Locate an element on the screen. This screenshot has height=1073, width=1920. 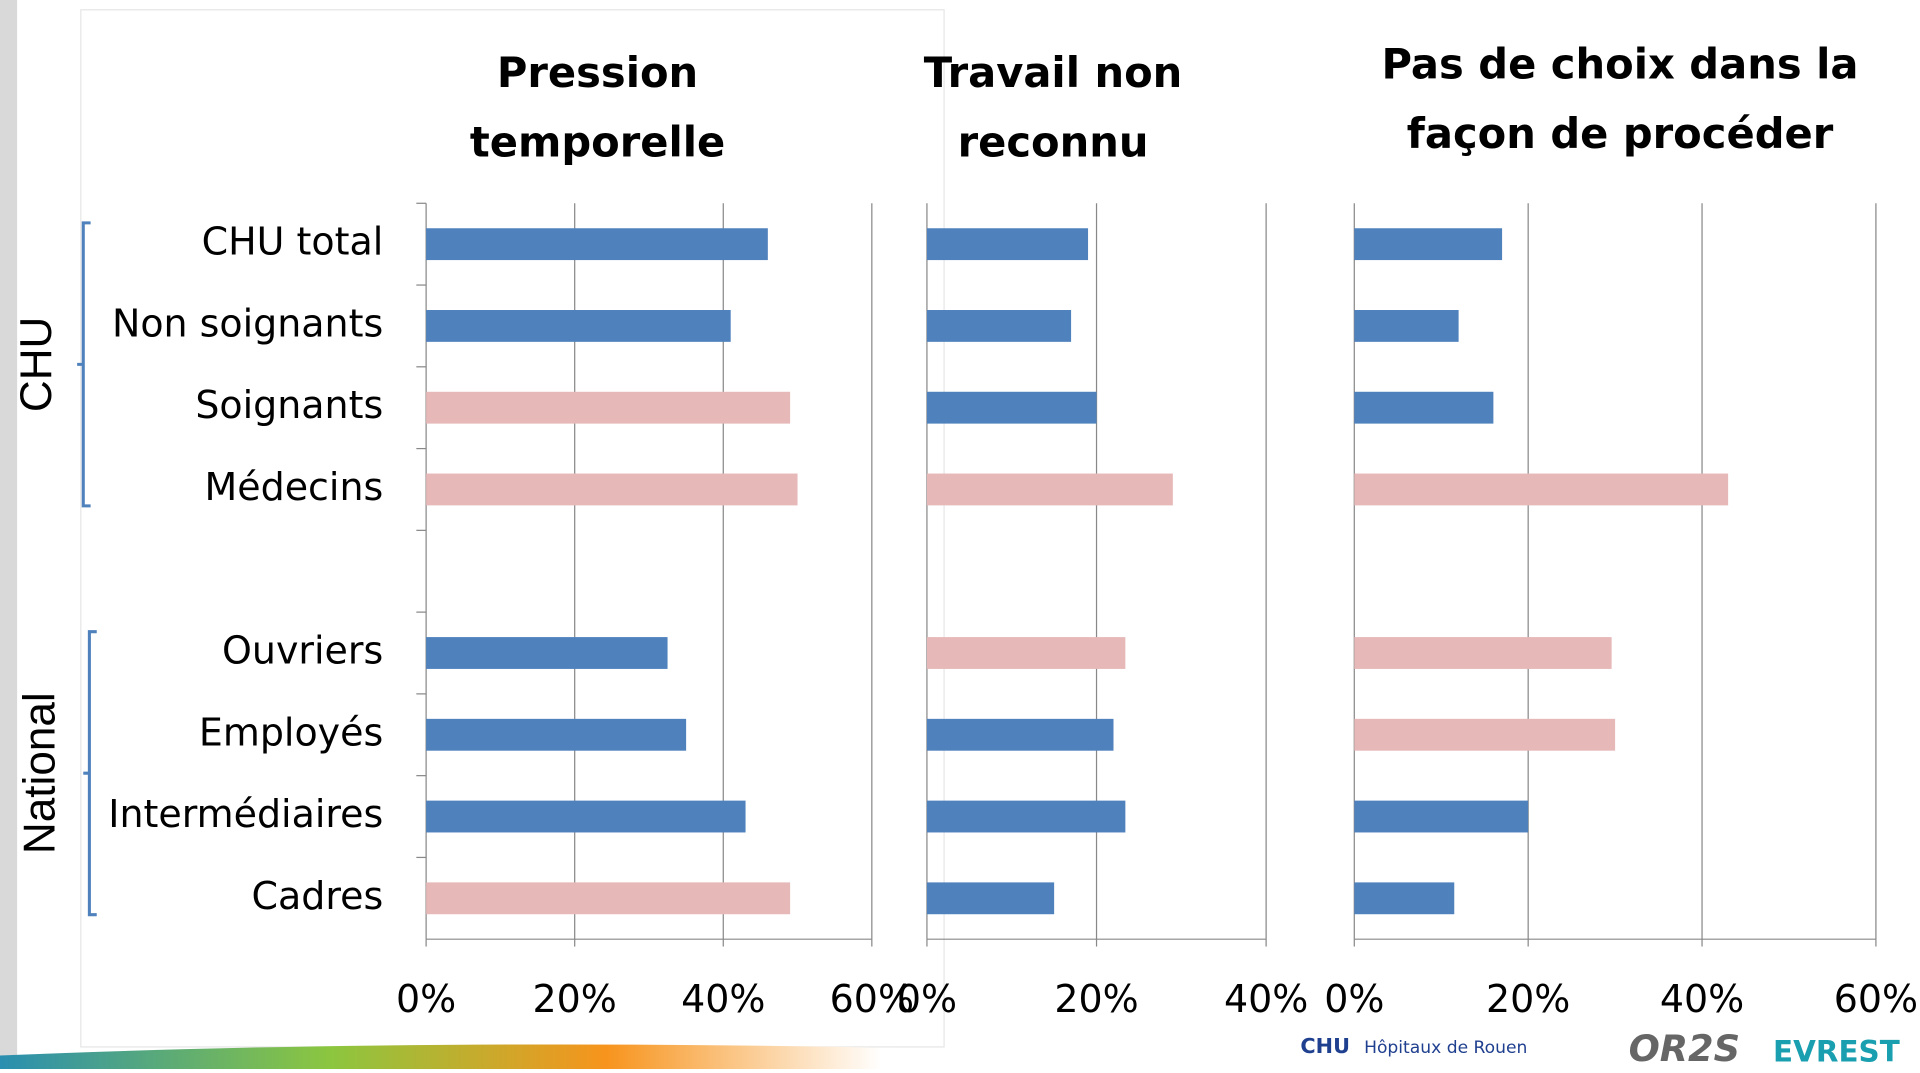
panel-title: temporelle is located at coordinates (597, 142).